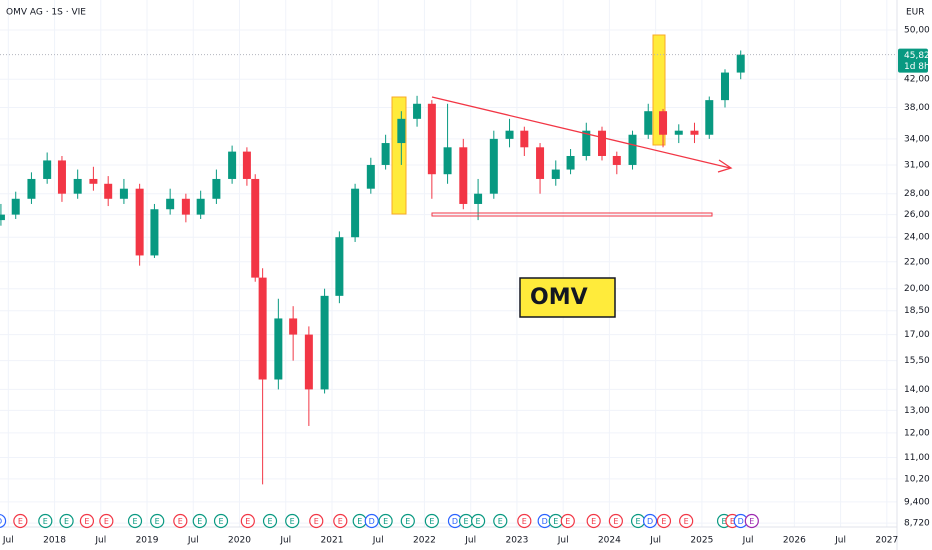 Image resolution: width=932 pixels, height=550 pixels. I want to click on y-tick-label: 15,50, so click(917, 361).